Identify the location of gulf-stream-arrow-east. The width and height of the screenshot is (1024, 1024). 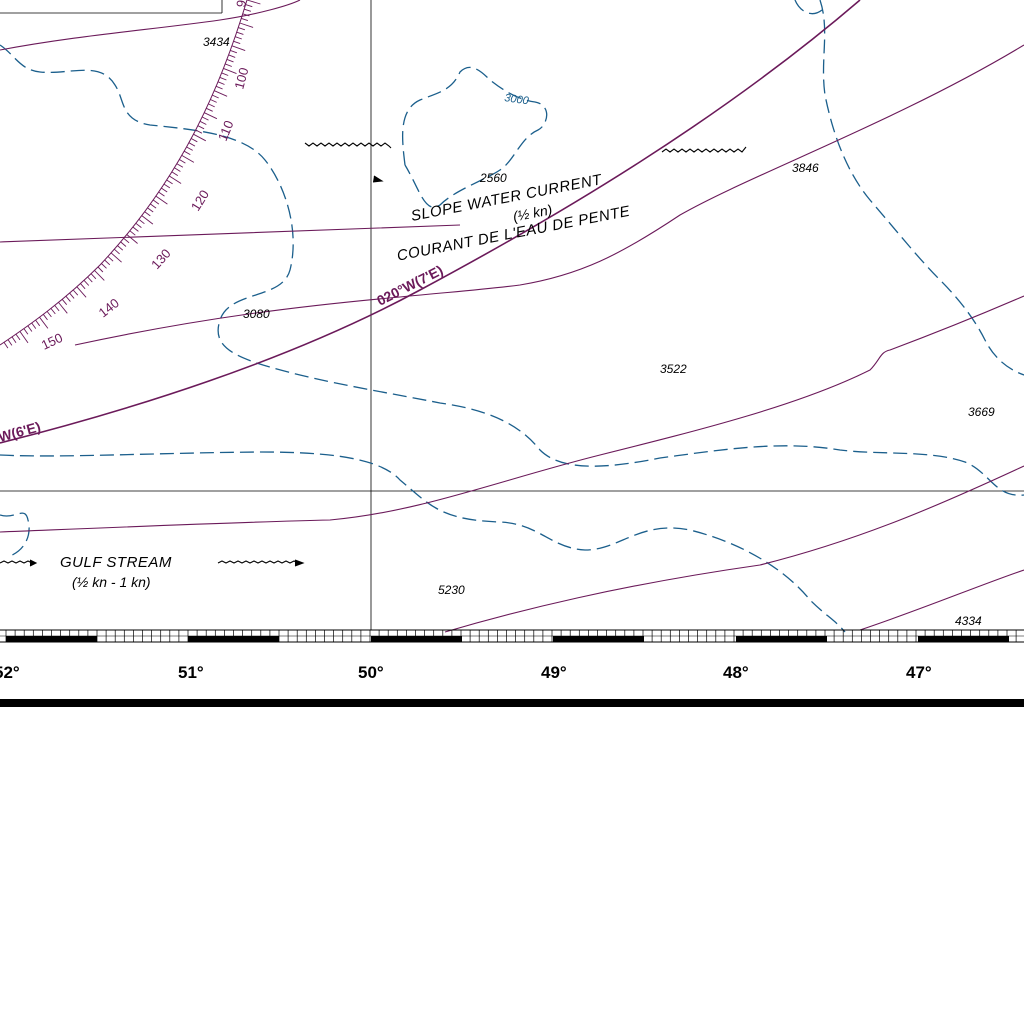
(258, 562).